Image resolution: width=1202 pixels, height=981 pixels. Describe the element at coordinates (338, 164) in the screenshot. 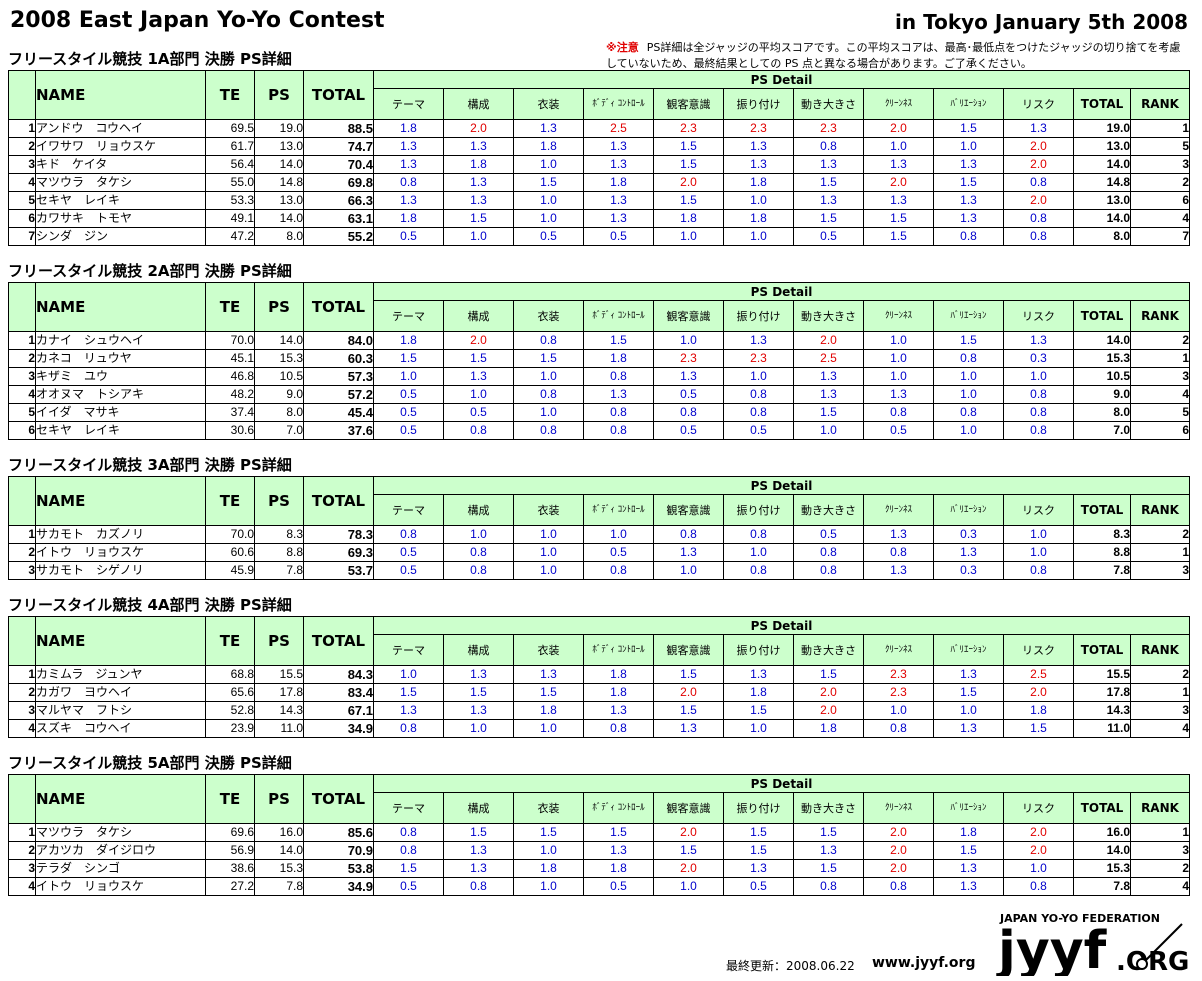

I see `total-score: 70.4` at that location.